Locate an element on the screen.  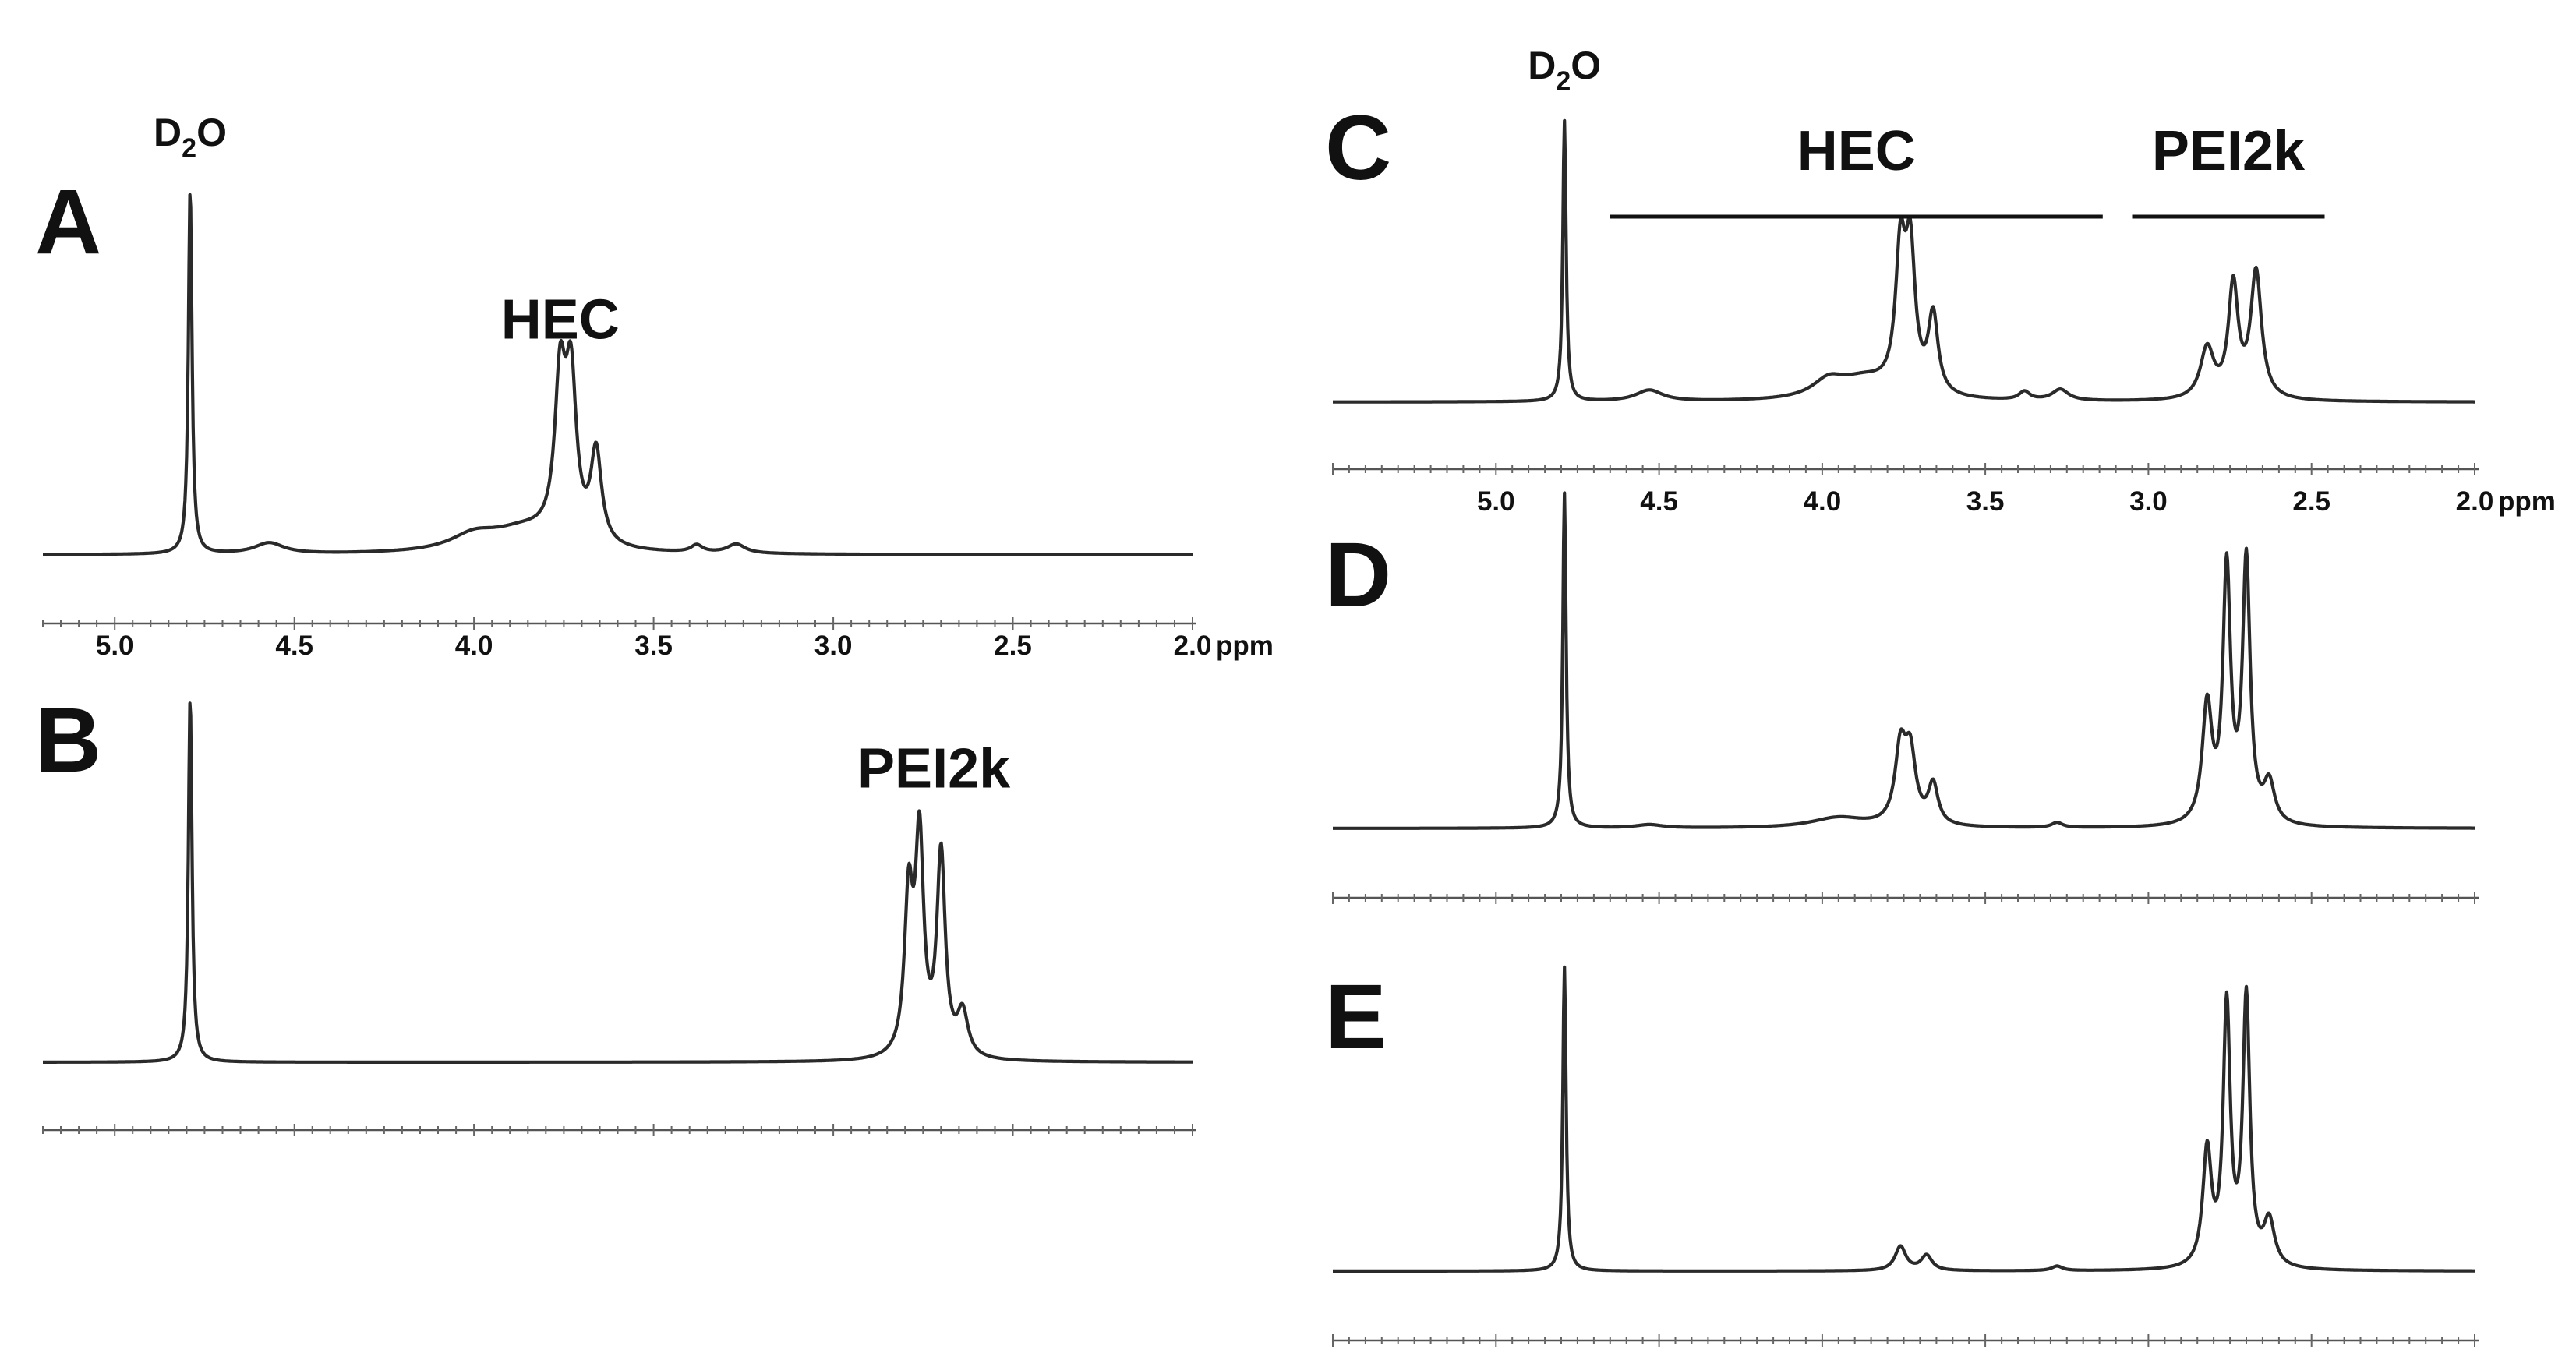
panel-letter: B is located at coordinates (68, 740).